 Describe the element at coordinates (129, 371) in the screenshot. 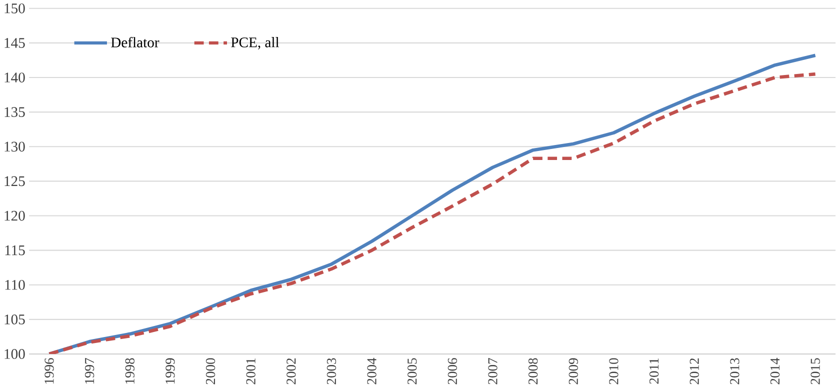

I see `x-tick-label: 1998` at that location.